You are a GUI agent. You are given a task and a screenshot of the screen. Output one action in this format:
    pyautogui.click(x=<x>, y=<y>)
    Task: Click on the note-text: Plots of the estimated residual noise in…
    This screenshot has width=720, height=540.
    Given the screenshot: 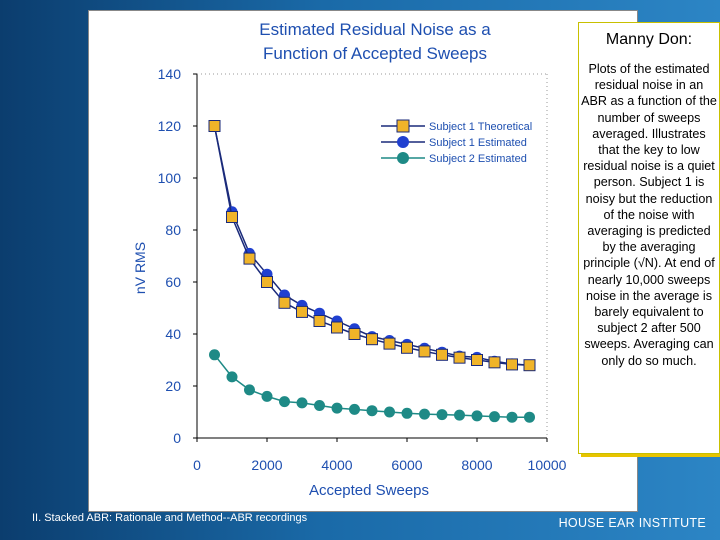 What is the action you would take?
    pyautogui.click(x=649, y=215)
    